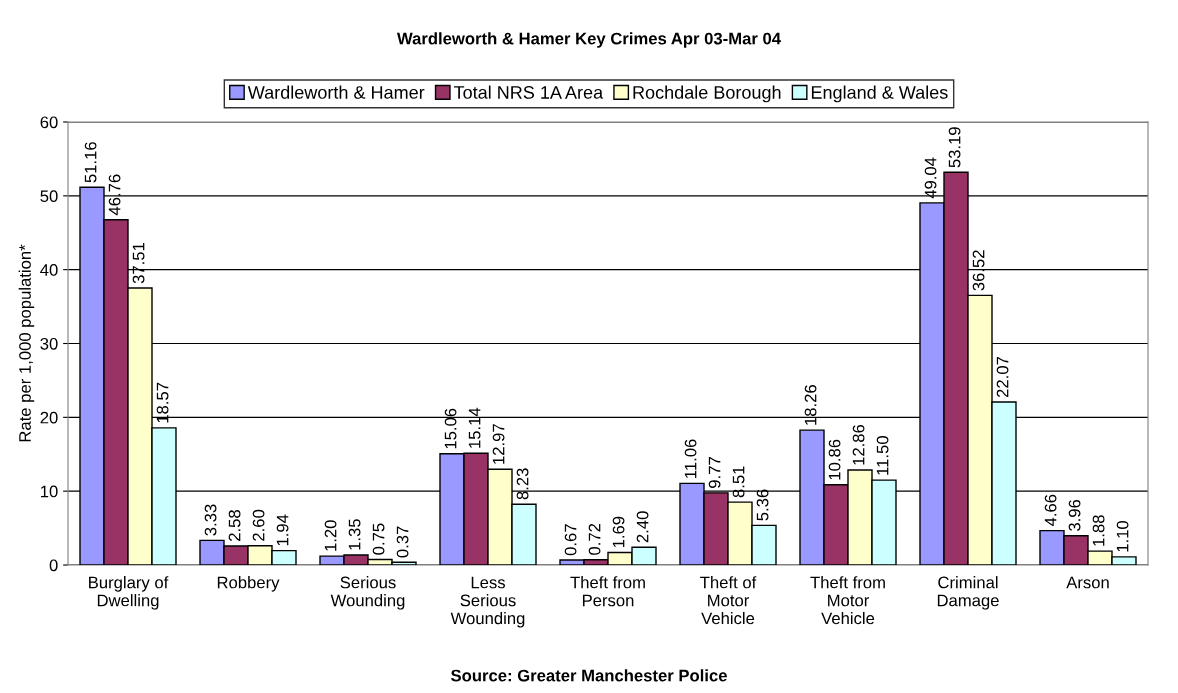  What do you see at coordinates (330, 535) in the screenshot?
I see `data-label: 1.20` at bounding box center [330, 535].